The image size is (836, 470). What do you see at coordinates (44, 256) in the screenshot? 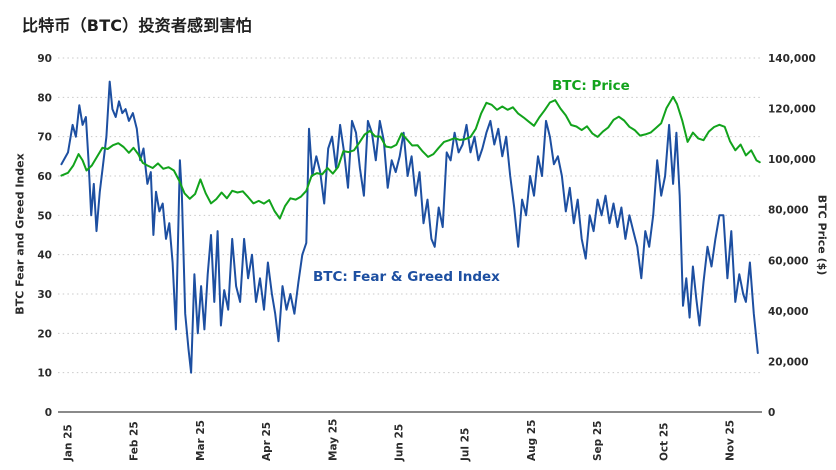
I see `left-axis-tick-label: 40` at bounding box center [44, 256].